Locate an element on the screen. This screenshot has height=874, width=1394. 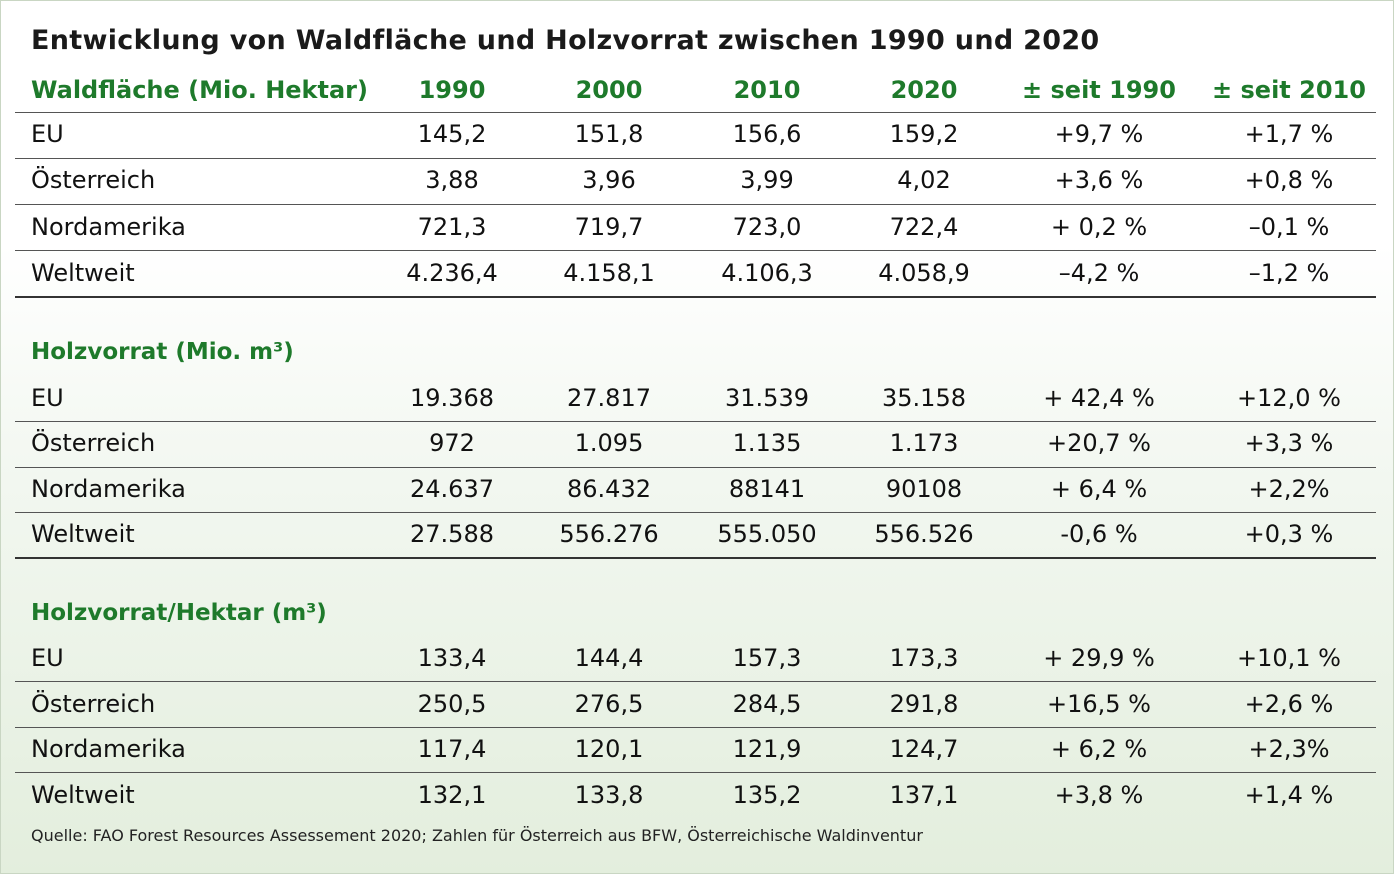
cell-d2010: +2,6 % is located at coordinates (1289, 704).